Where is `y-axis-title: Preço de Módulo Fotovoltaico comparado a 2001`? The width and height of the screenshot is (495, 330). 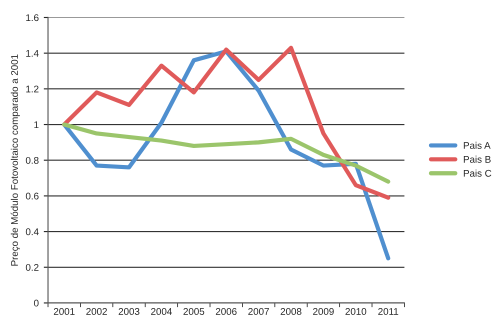 y-axis-title: Preço de Módulo Fotovoltaico comparado a 2001 is located at coordinates (15, 160).